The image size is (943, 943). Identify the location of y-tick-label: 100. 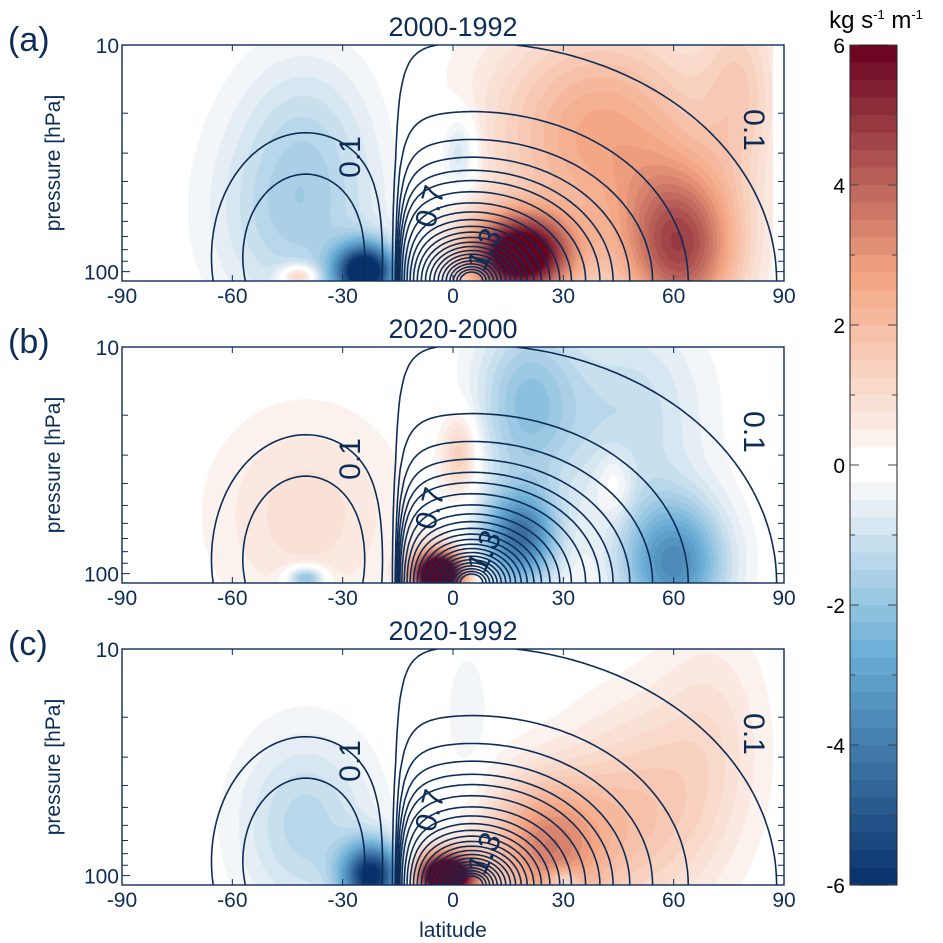
(101, 575).